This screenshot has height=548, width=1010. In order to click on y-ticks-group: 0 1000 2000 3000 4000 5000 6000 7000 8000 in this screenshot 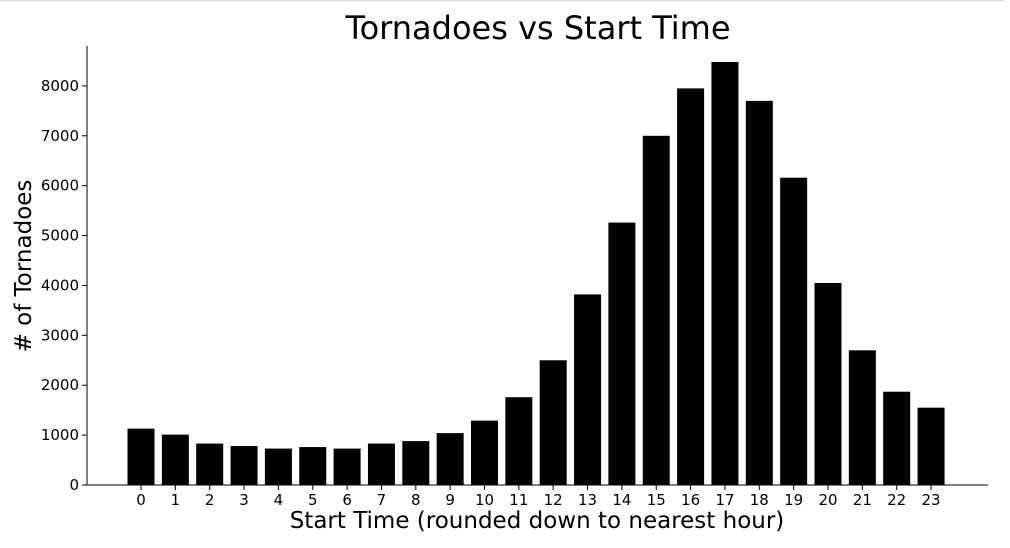, I will do `click(64, 285)`.